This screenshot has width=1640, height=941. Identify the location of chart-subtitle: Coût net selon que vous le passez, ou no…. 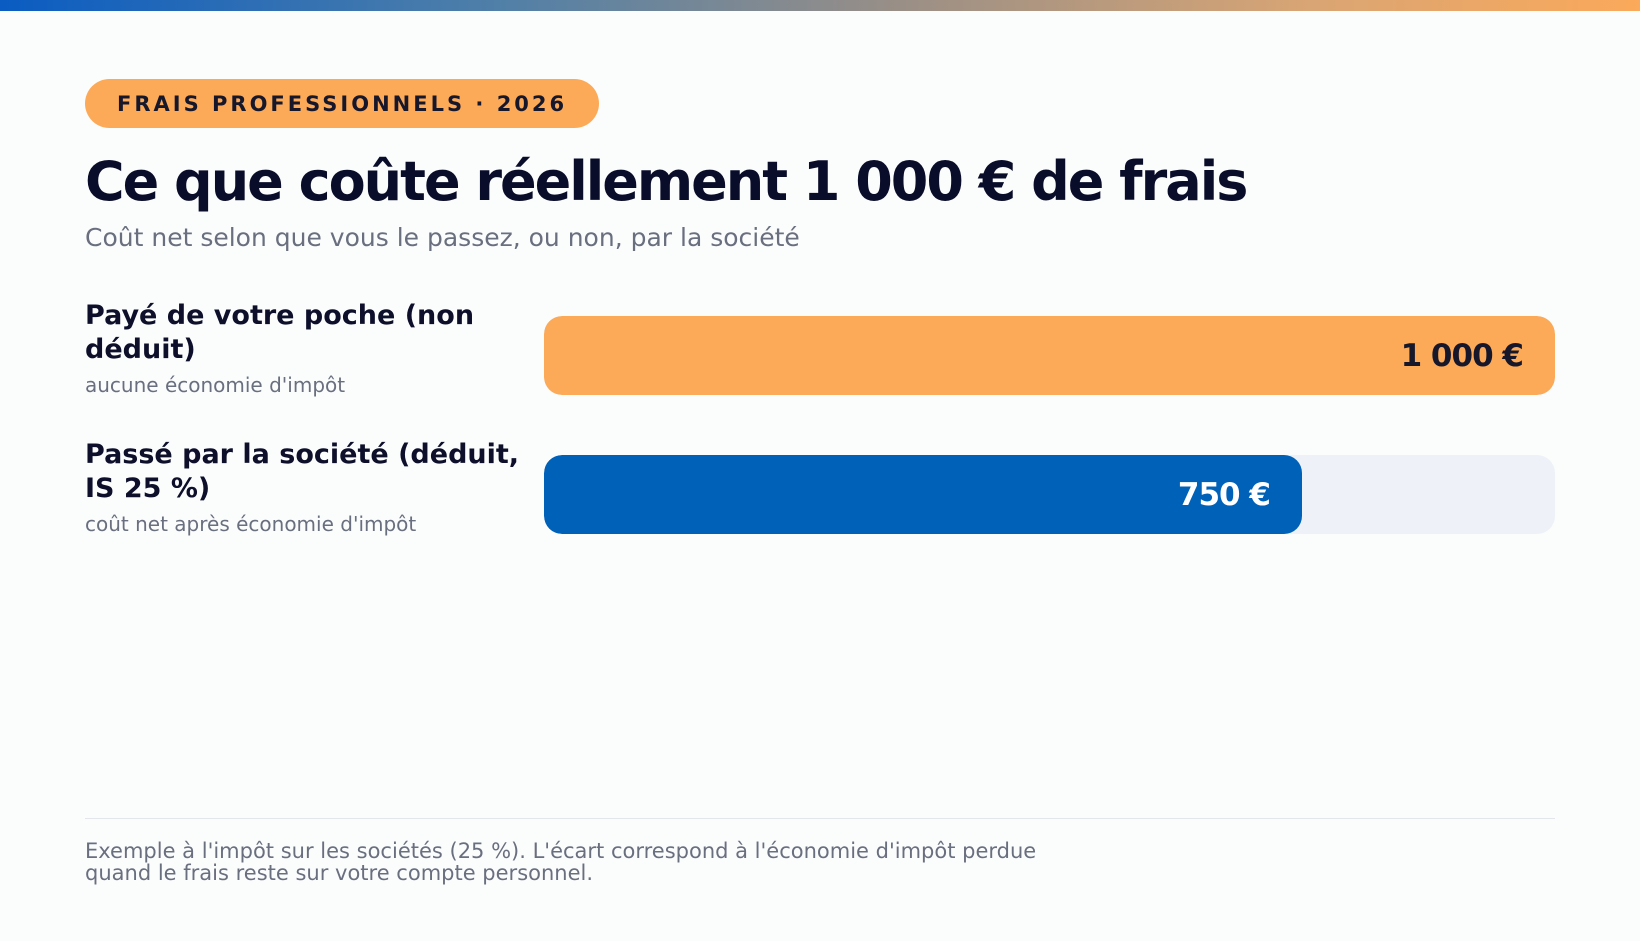
(442, 237).